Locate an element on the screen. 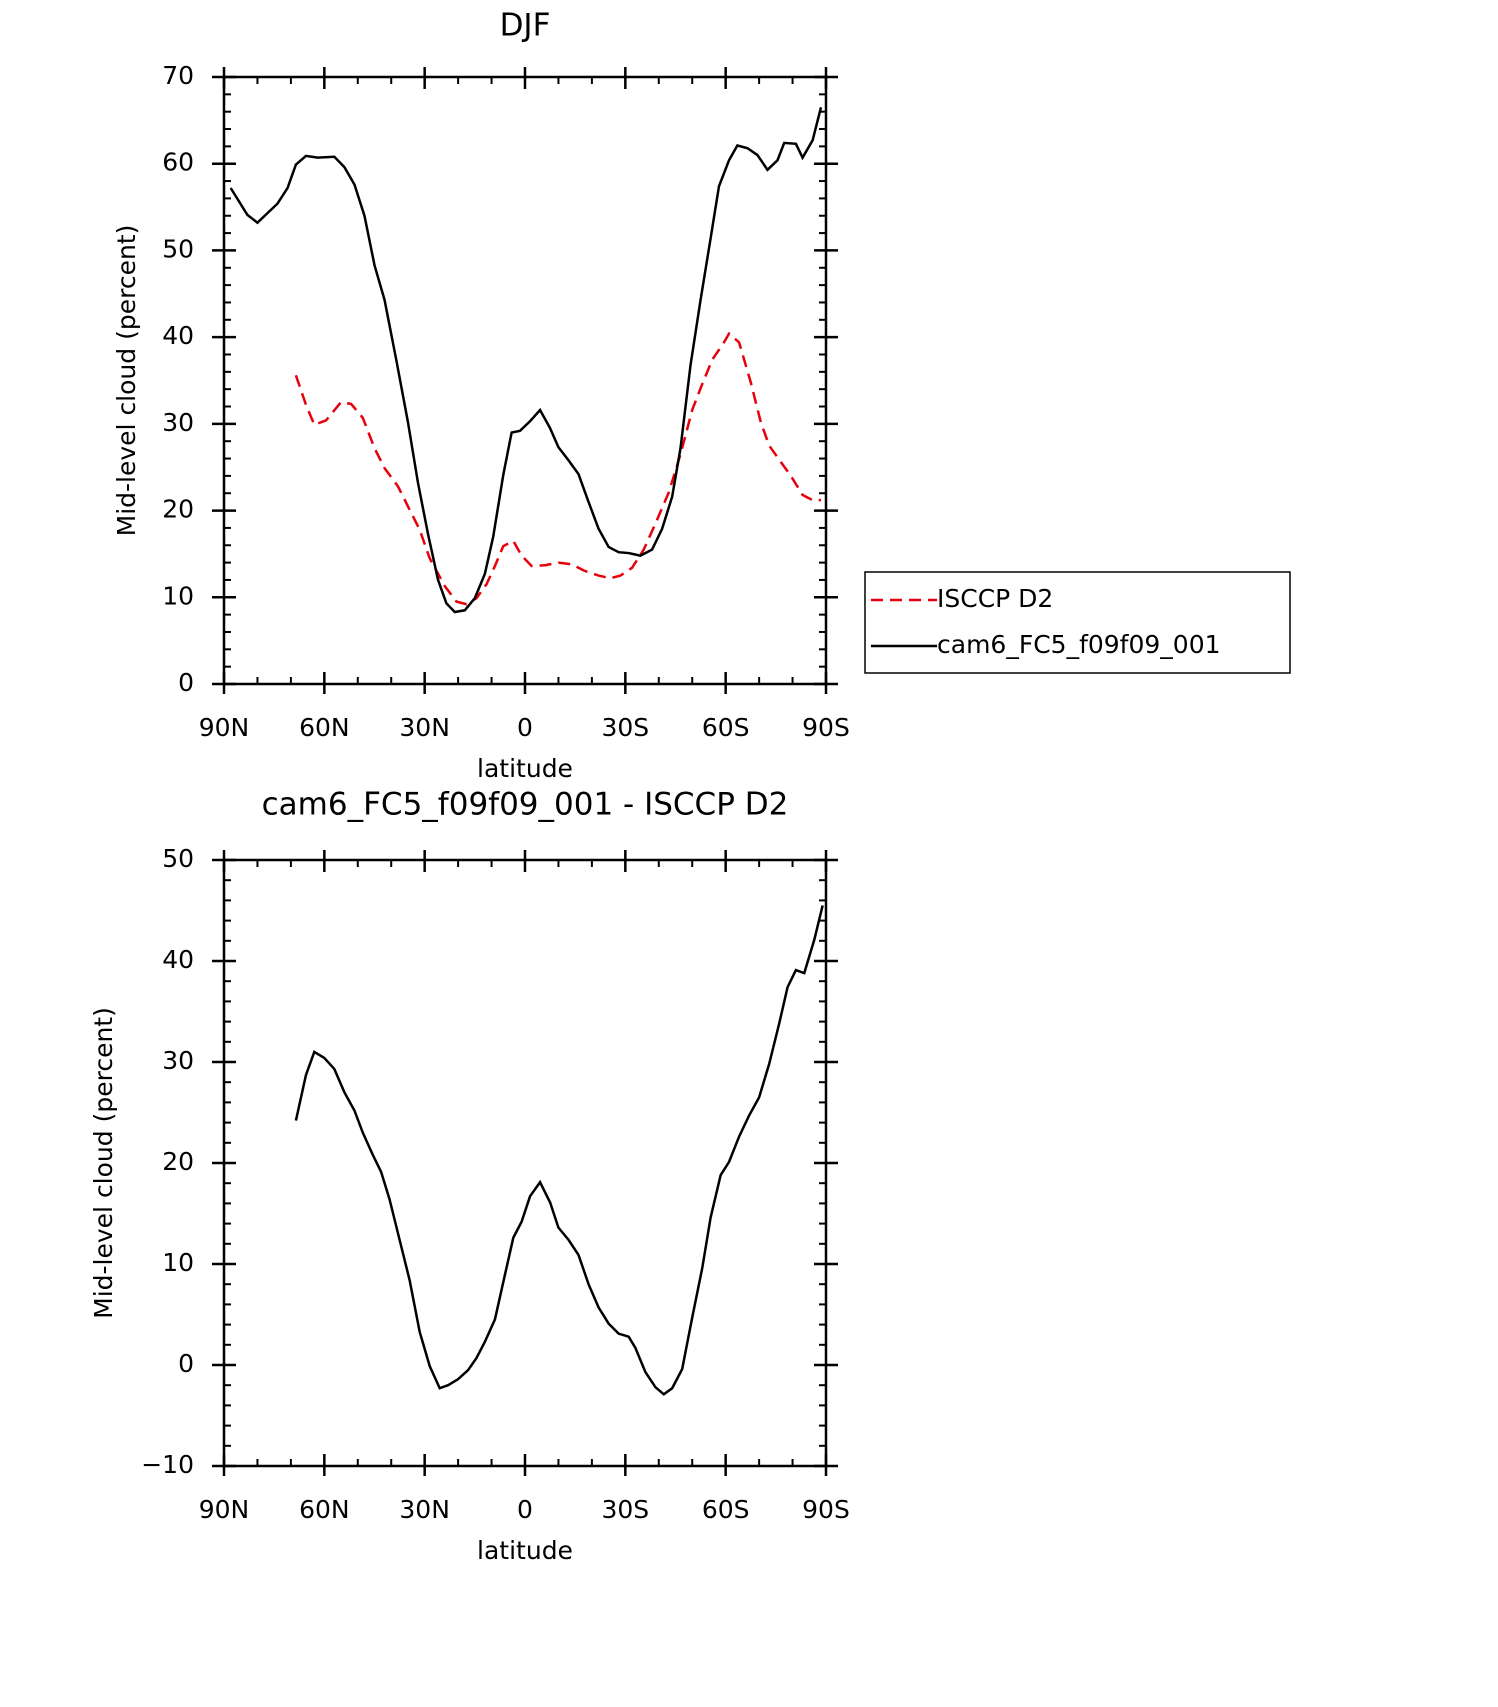  chart-title: DJF is located at coordinates (525, 26).